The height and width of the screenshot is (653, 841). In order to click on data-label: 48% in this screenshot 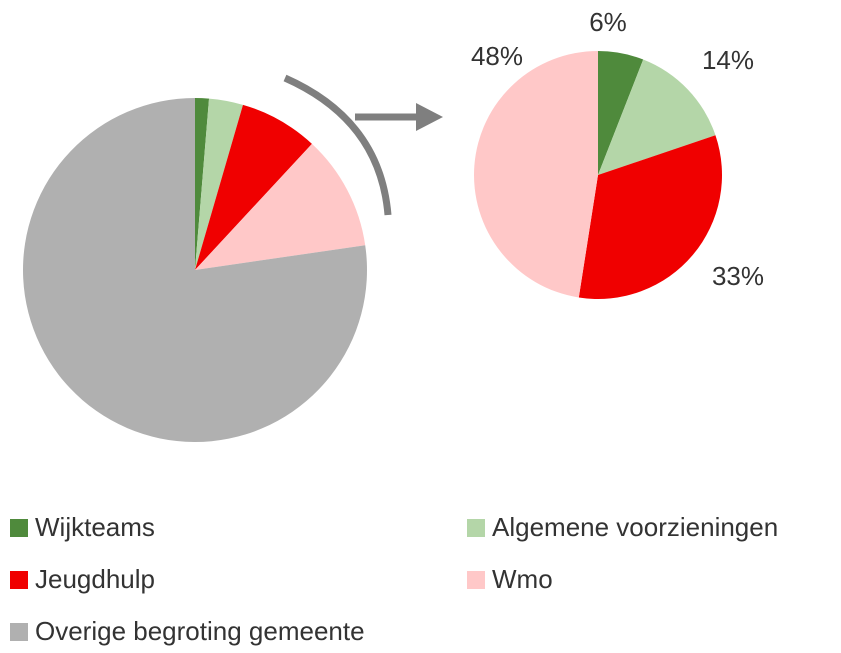, I will do `click(497, 56)`.